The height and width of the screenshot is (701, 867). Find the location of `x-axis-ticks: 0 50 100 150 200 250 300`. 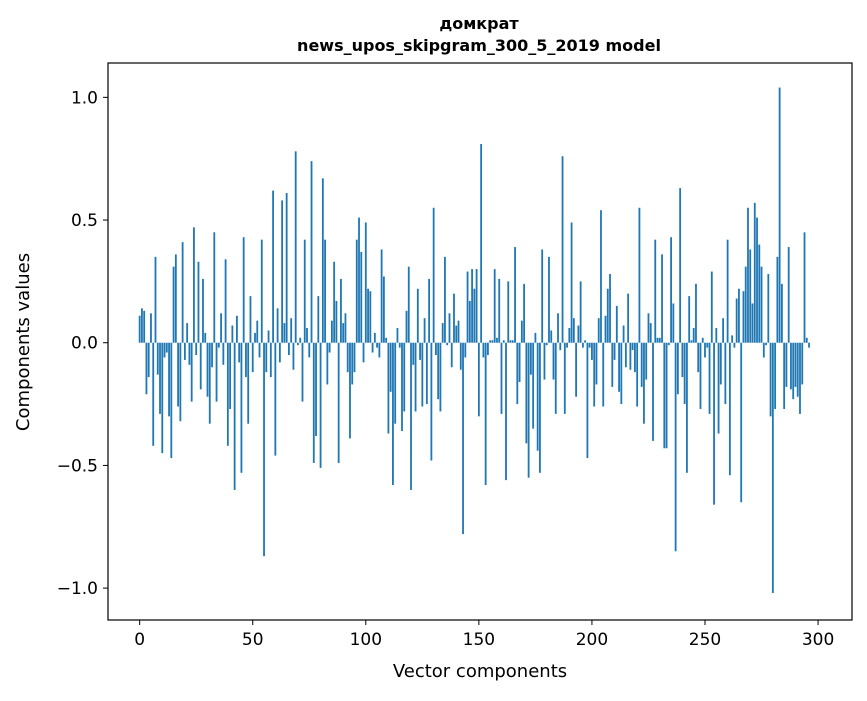

x-axis-ticks: 0 50 100 150 200 250 300 is located at coordinates (484, 635).